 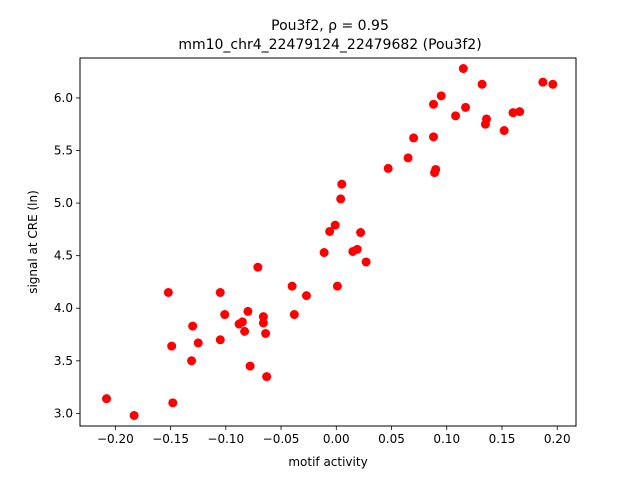 I want to click on y-tick-label: 4.5, so click(x=63, y=256).